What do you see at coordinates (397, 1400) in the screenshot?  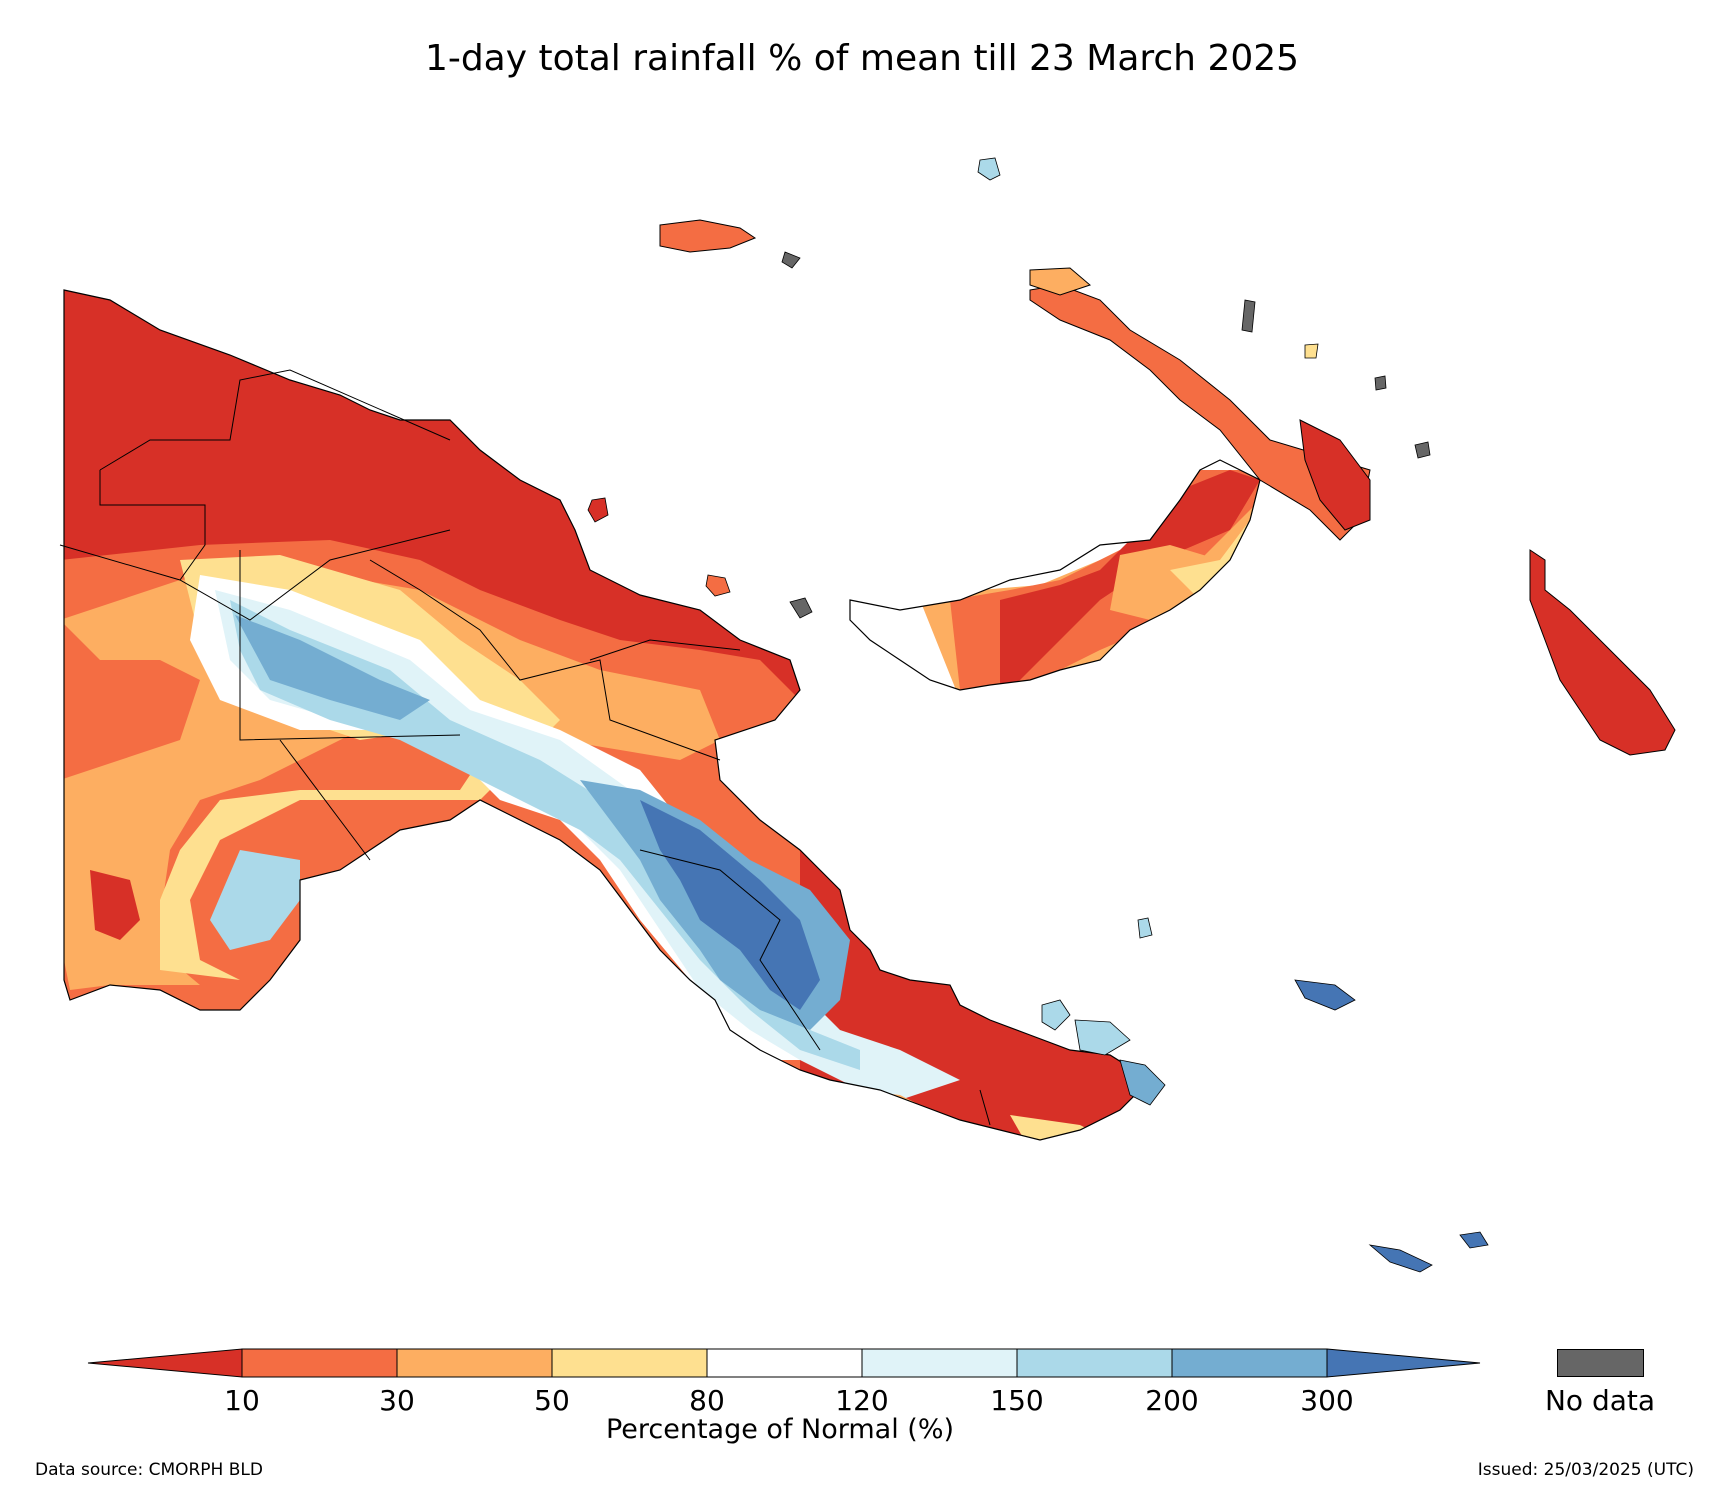 I see `colorbar-tick-label: 30` at bounding box center [397, 1400].